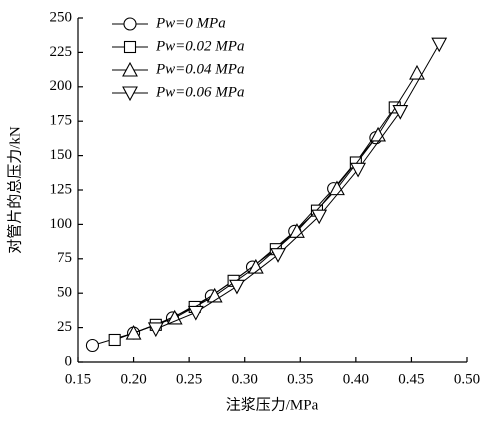  What do you see at coordinates (245, 379) in the screenshot?
I see `x-tick-label: 0.30` at bounding box center [245, 379].